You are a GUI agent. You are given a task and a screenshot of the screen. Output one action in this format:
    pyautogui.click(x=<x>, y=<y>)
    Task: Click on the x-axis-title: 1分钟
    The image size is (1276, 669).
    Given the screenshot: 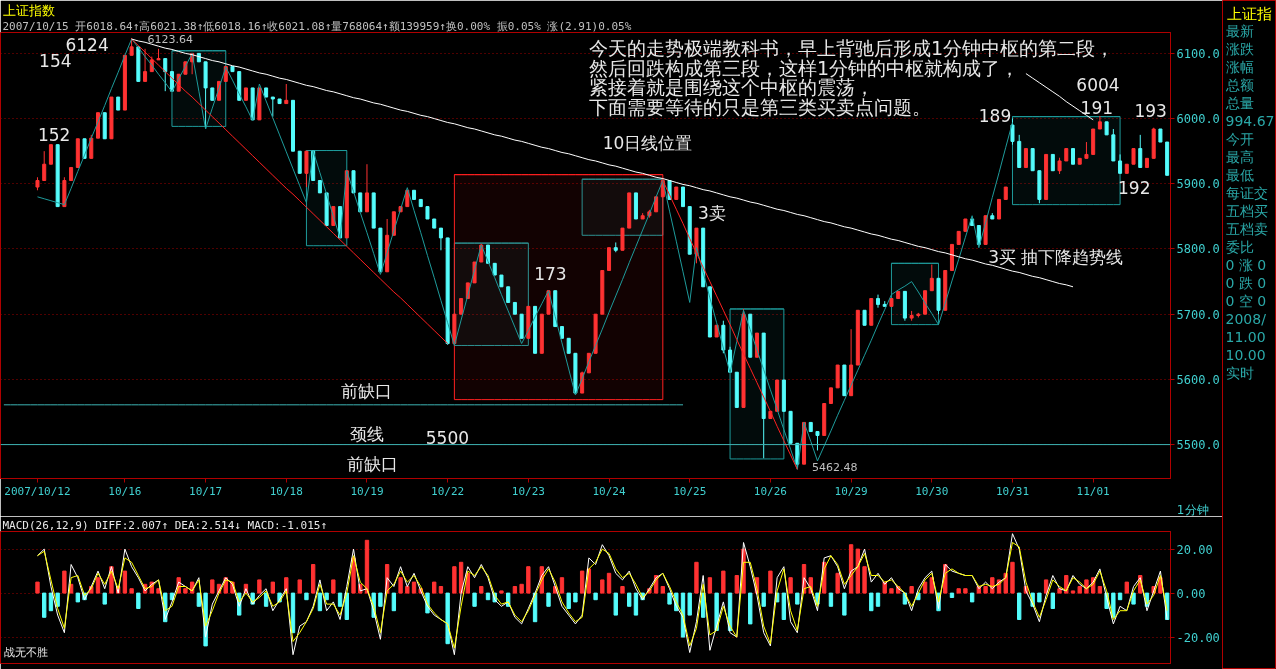 What is the action you would take?
    pyautogui.click(x=1192, y=509)
    